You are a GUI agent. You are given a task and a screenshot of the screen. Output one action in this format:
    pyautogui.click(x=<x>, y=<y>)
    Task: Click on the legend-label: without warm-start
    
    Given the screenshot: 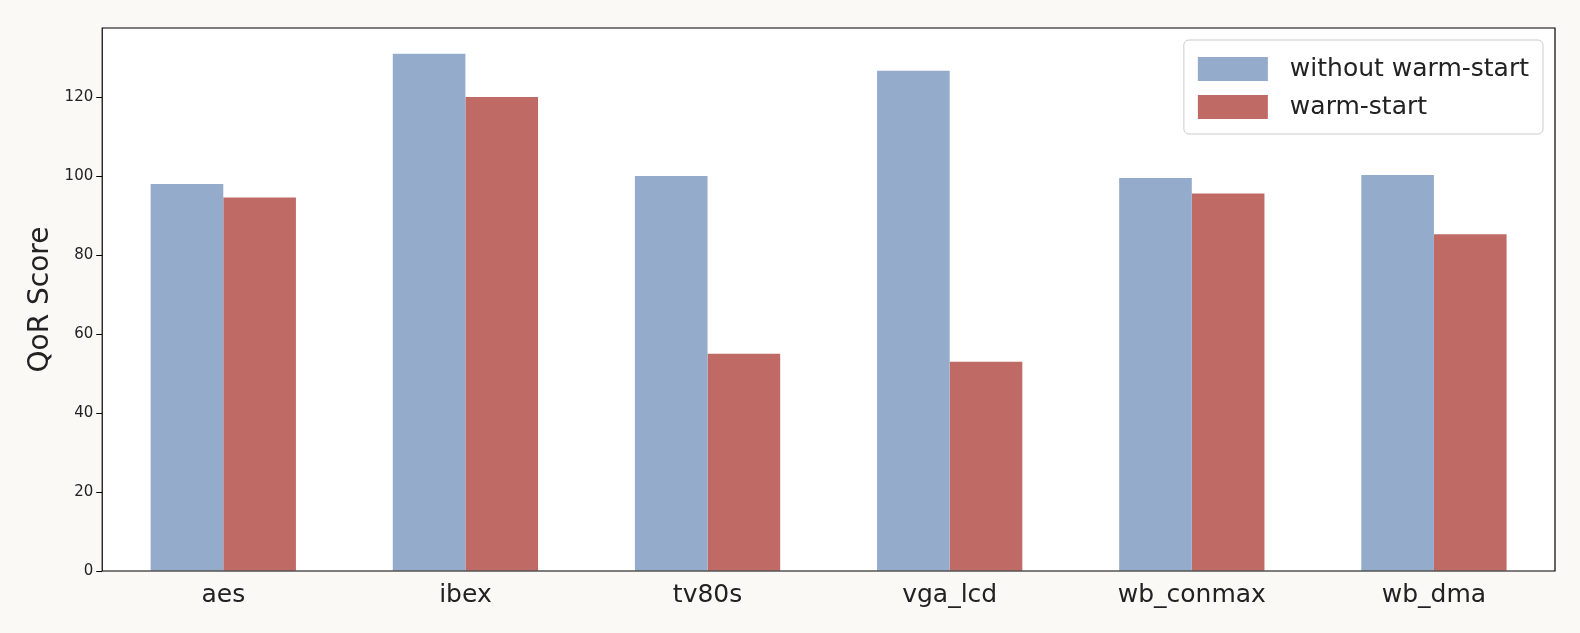 What is the action you would take?
    pyautogui.click(x=1409, y=67)
    